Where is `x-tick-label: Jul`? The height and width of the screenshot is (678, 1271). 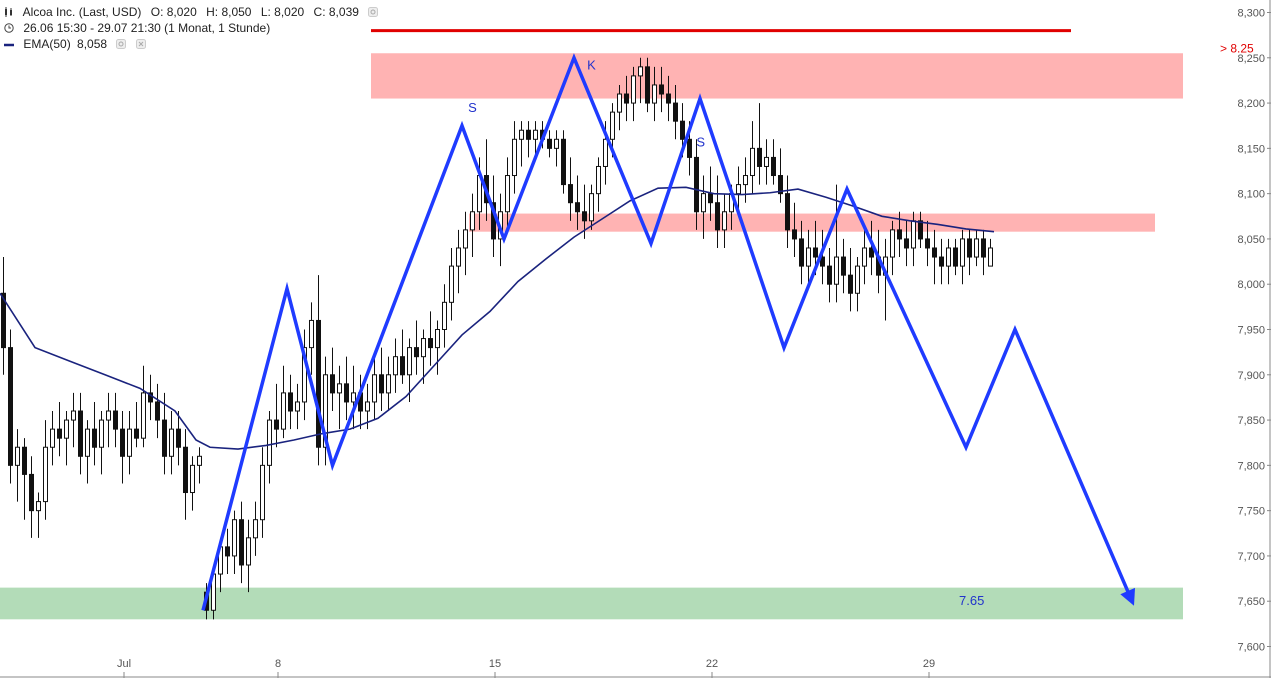 x-tick-label: Jul is located at coordinates (124, 664).